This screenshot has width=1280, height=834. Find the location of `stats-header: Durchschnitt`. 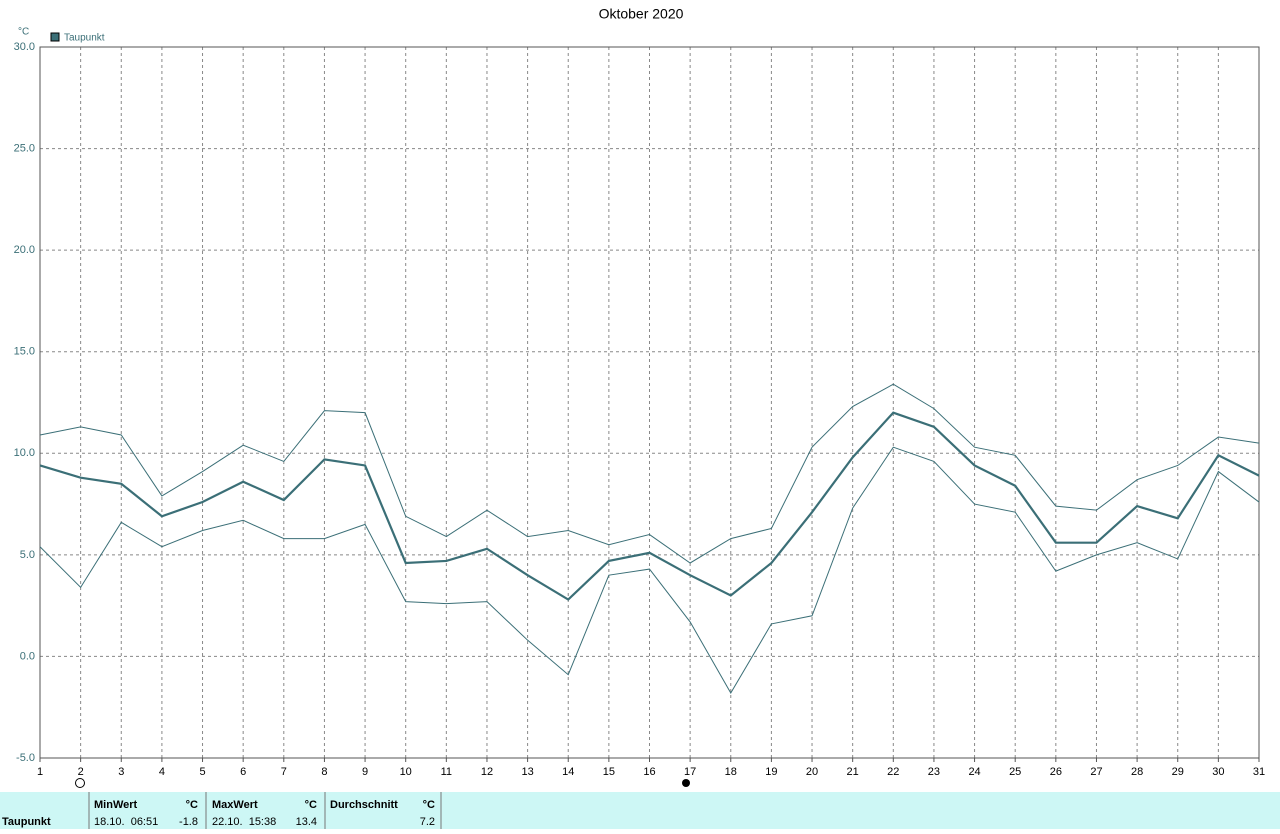

stats-header: Durchschnitt is located at coordinates (364, 805).